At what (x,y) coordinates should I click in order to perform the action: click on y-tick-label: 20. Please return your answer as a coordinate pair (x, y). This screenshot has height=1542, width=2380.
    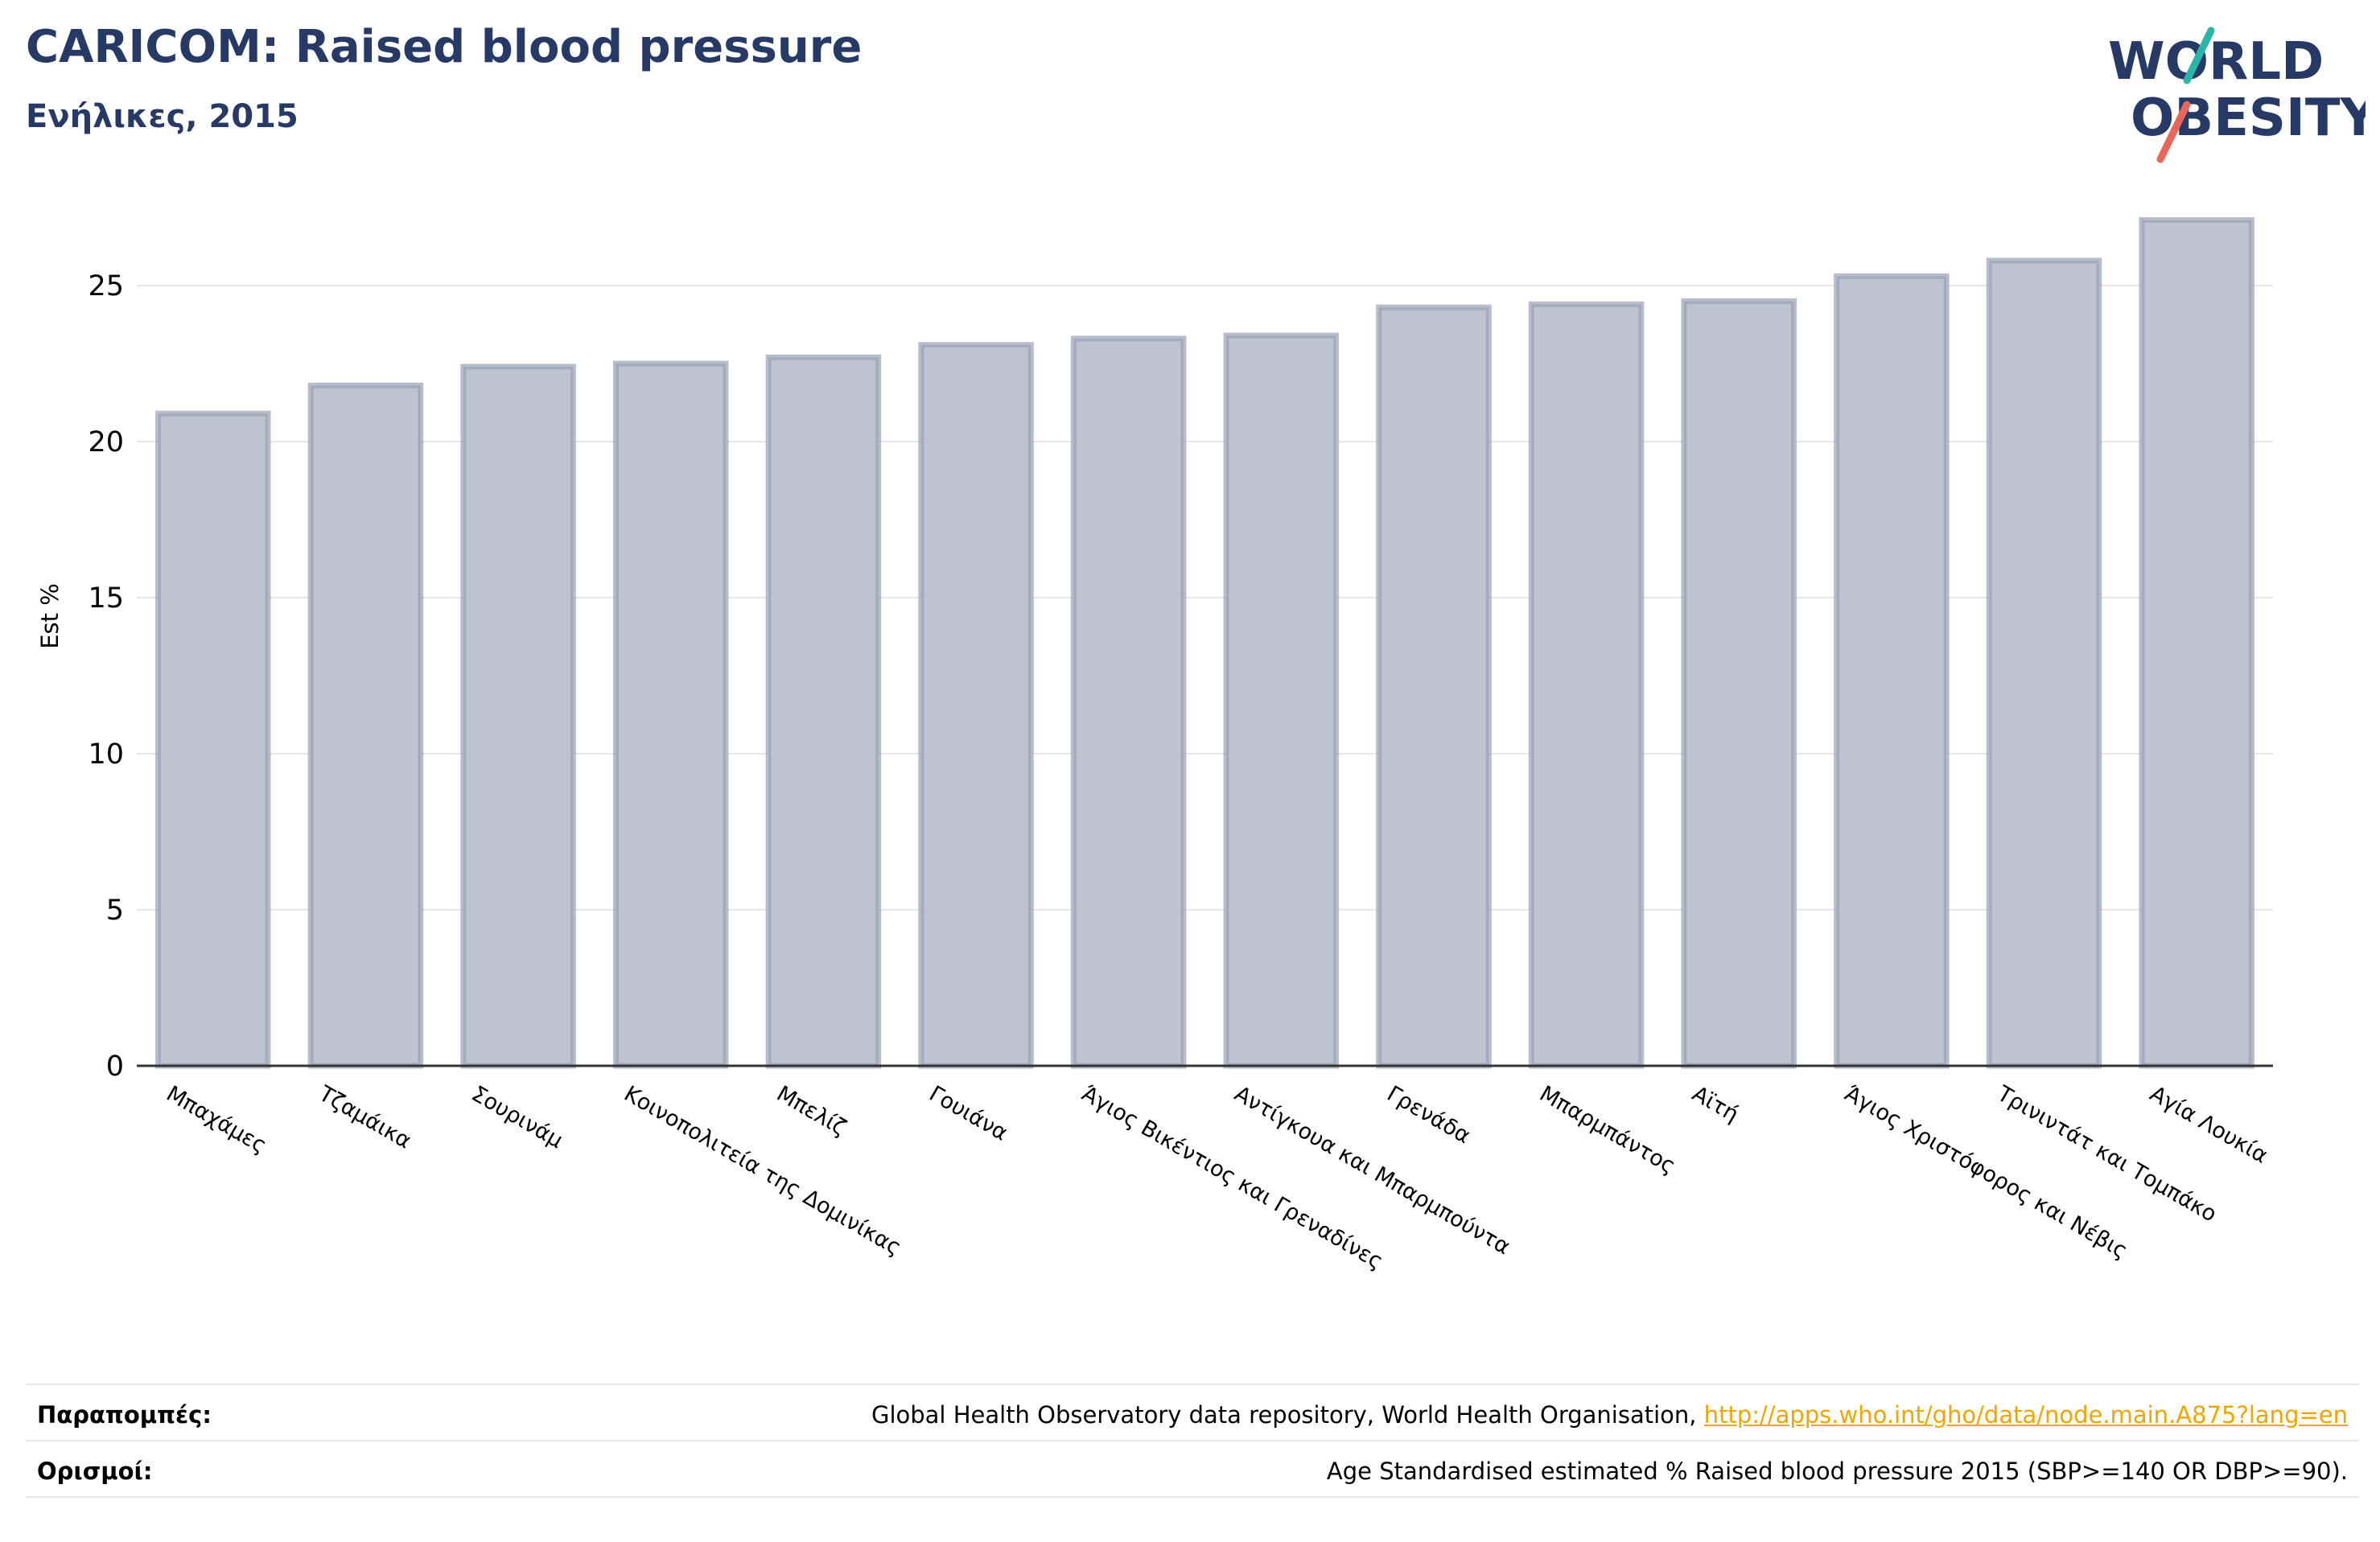
    Looking at the image, I should click on (106, 442).